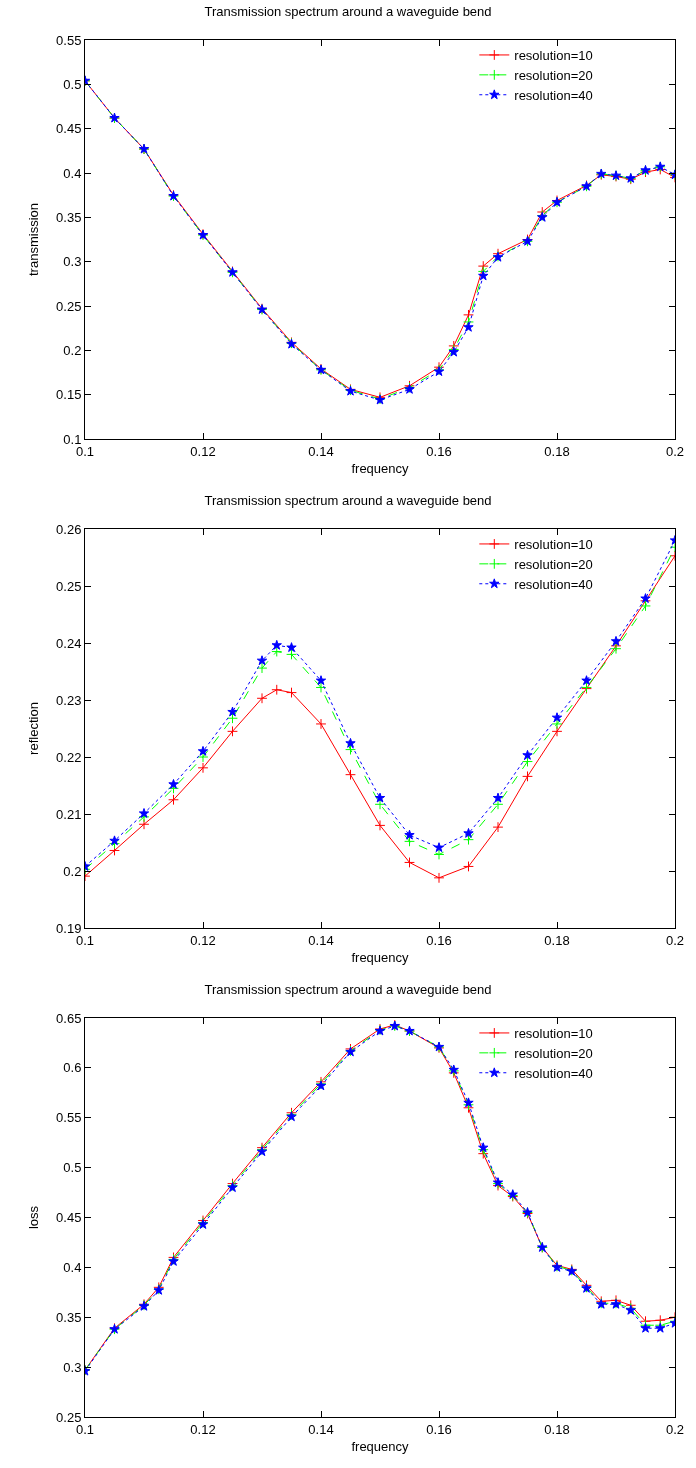 The image size is (696, 1468). Describe the element at coordinates (69, 1018) in the screenshot. I see `y-tick-label: 0.65` at that location.